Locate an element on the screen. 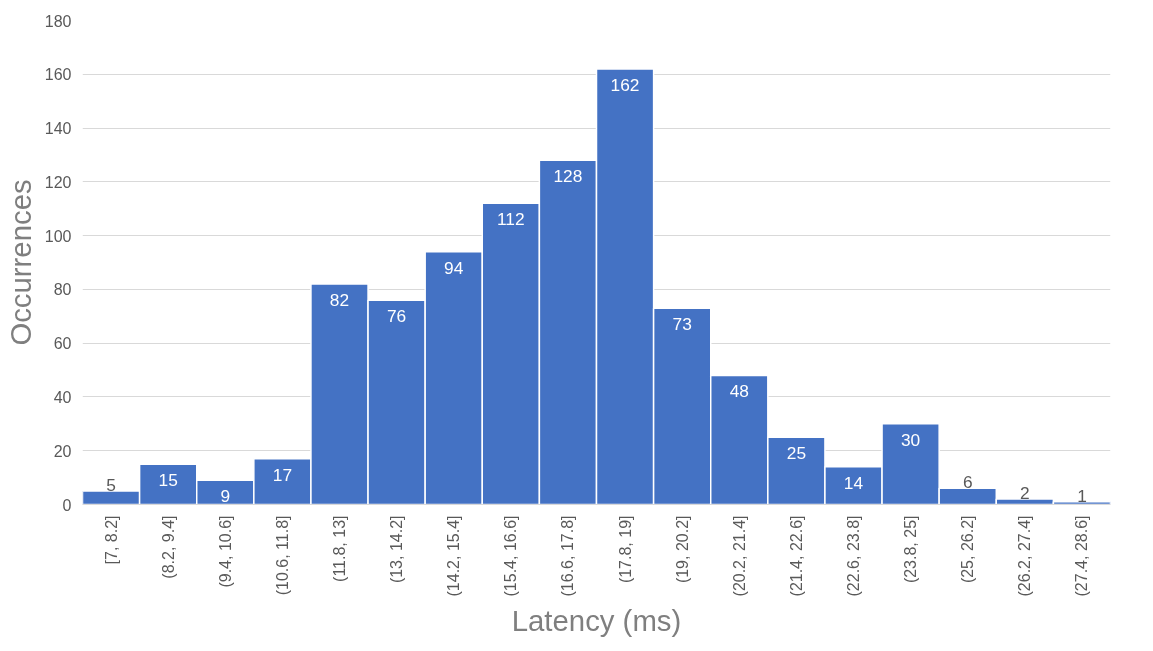  y-tick-label: 140 is located at coordinates (58, 129).